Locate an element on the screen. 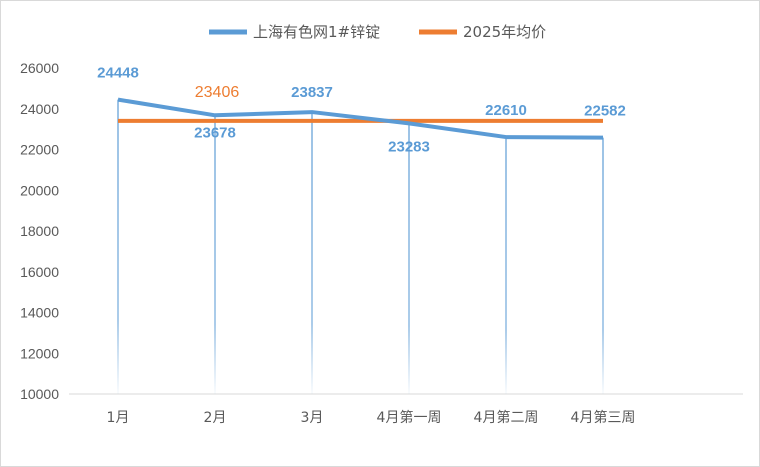  data-labels: 24448 23678 23837 23283 22610 22582 23406 is located at coordinates (361, 110).